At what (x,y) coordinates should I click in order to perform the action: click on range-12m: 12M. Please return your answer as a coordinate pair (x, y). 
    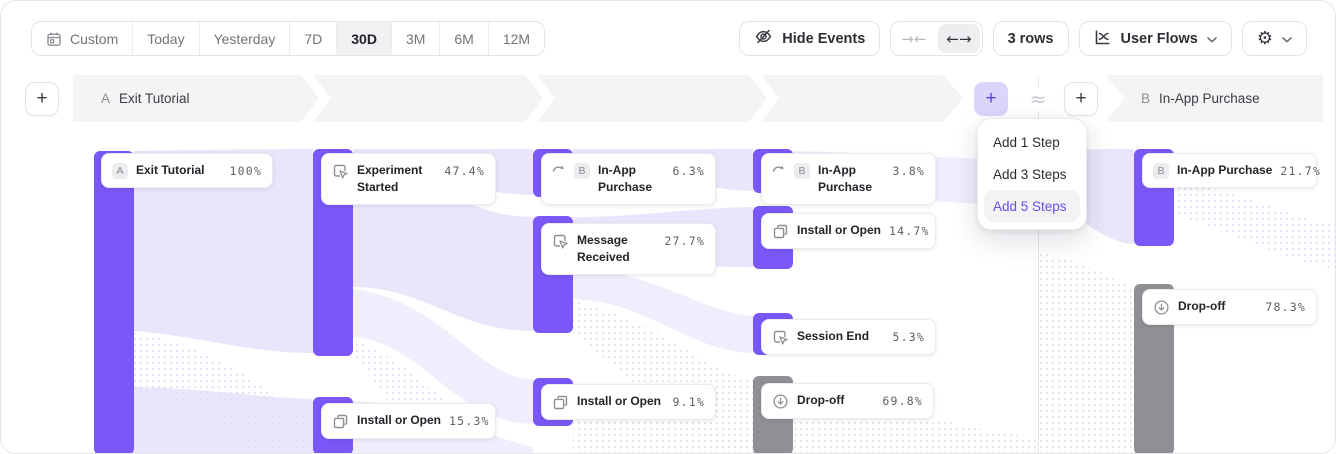
    Looking at the image, I should click on (515, 38).